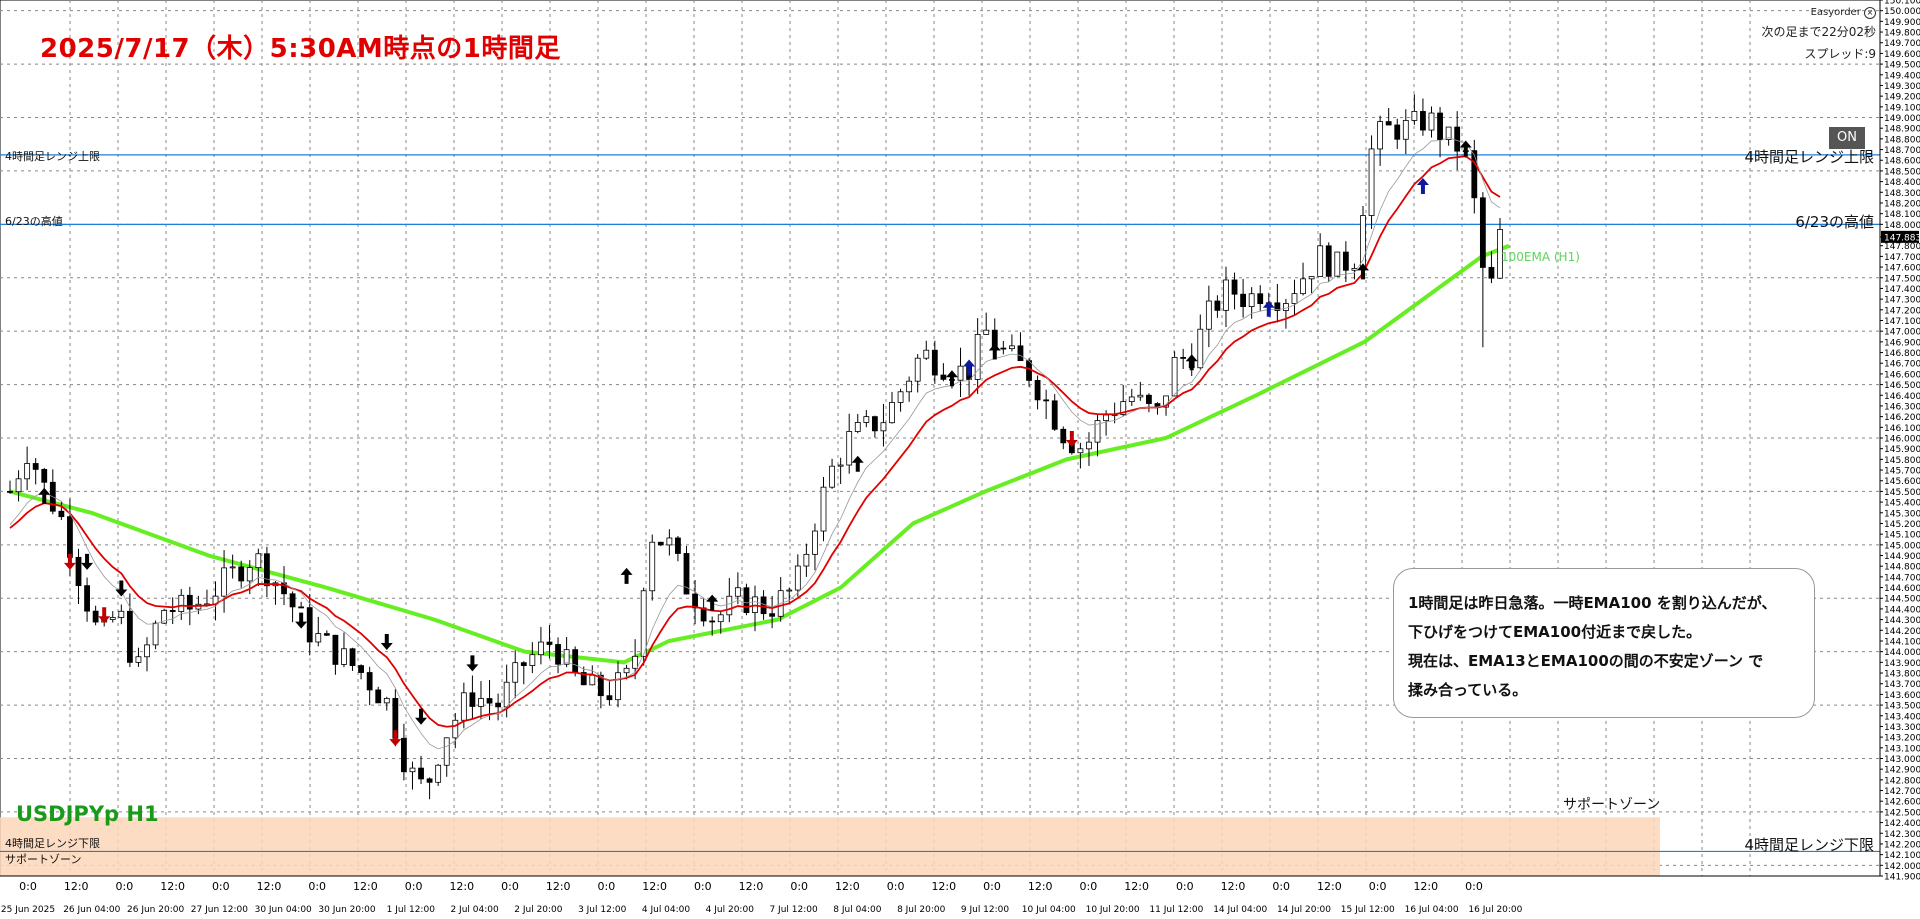  Describe the element at coordinates (1902, 322) in the screenshot. I see `price-tick-label: 147.100` at that location.